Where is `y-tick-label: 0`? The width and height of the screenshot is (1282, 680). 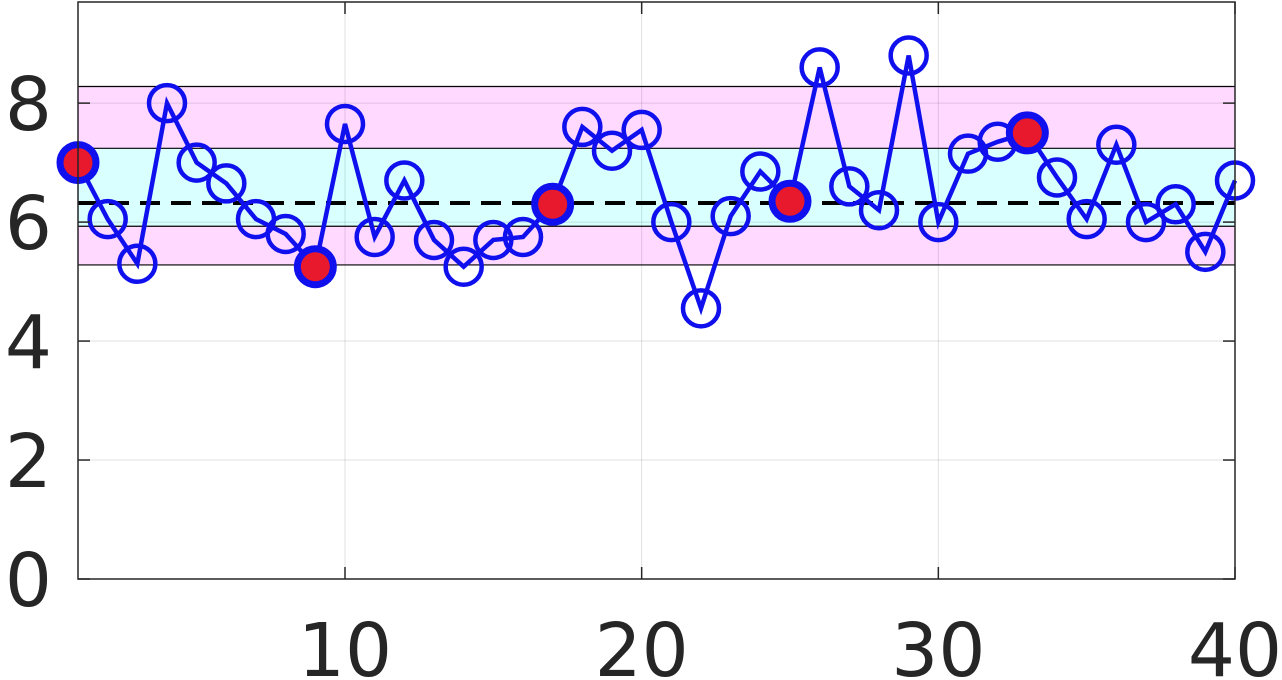
y-tick-label: 0 is located at coordinates (28, 581).